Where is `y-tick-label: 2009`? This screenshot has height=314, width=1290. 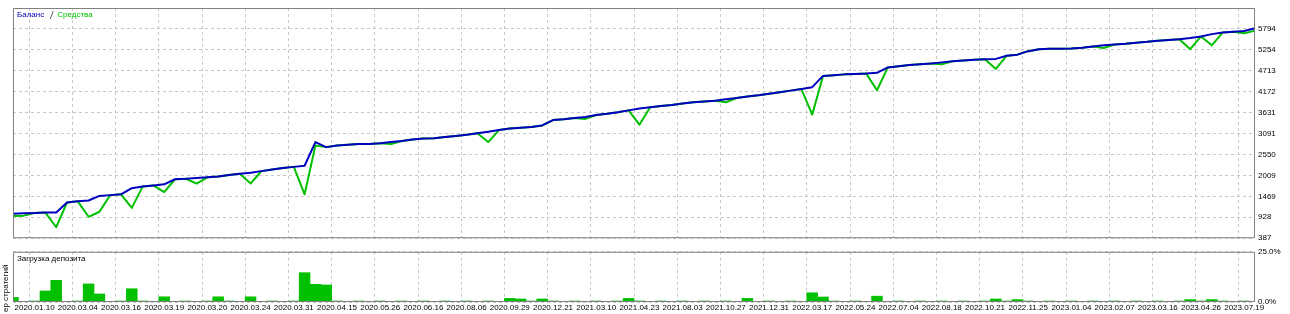 y-tick-label: 2009 is located at coordinates (1267, 175).